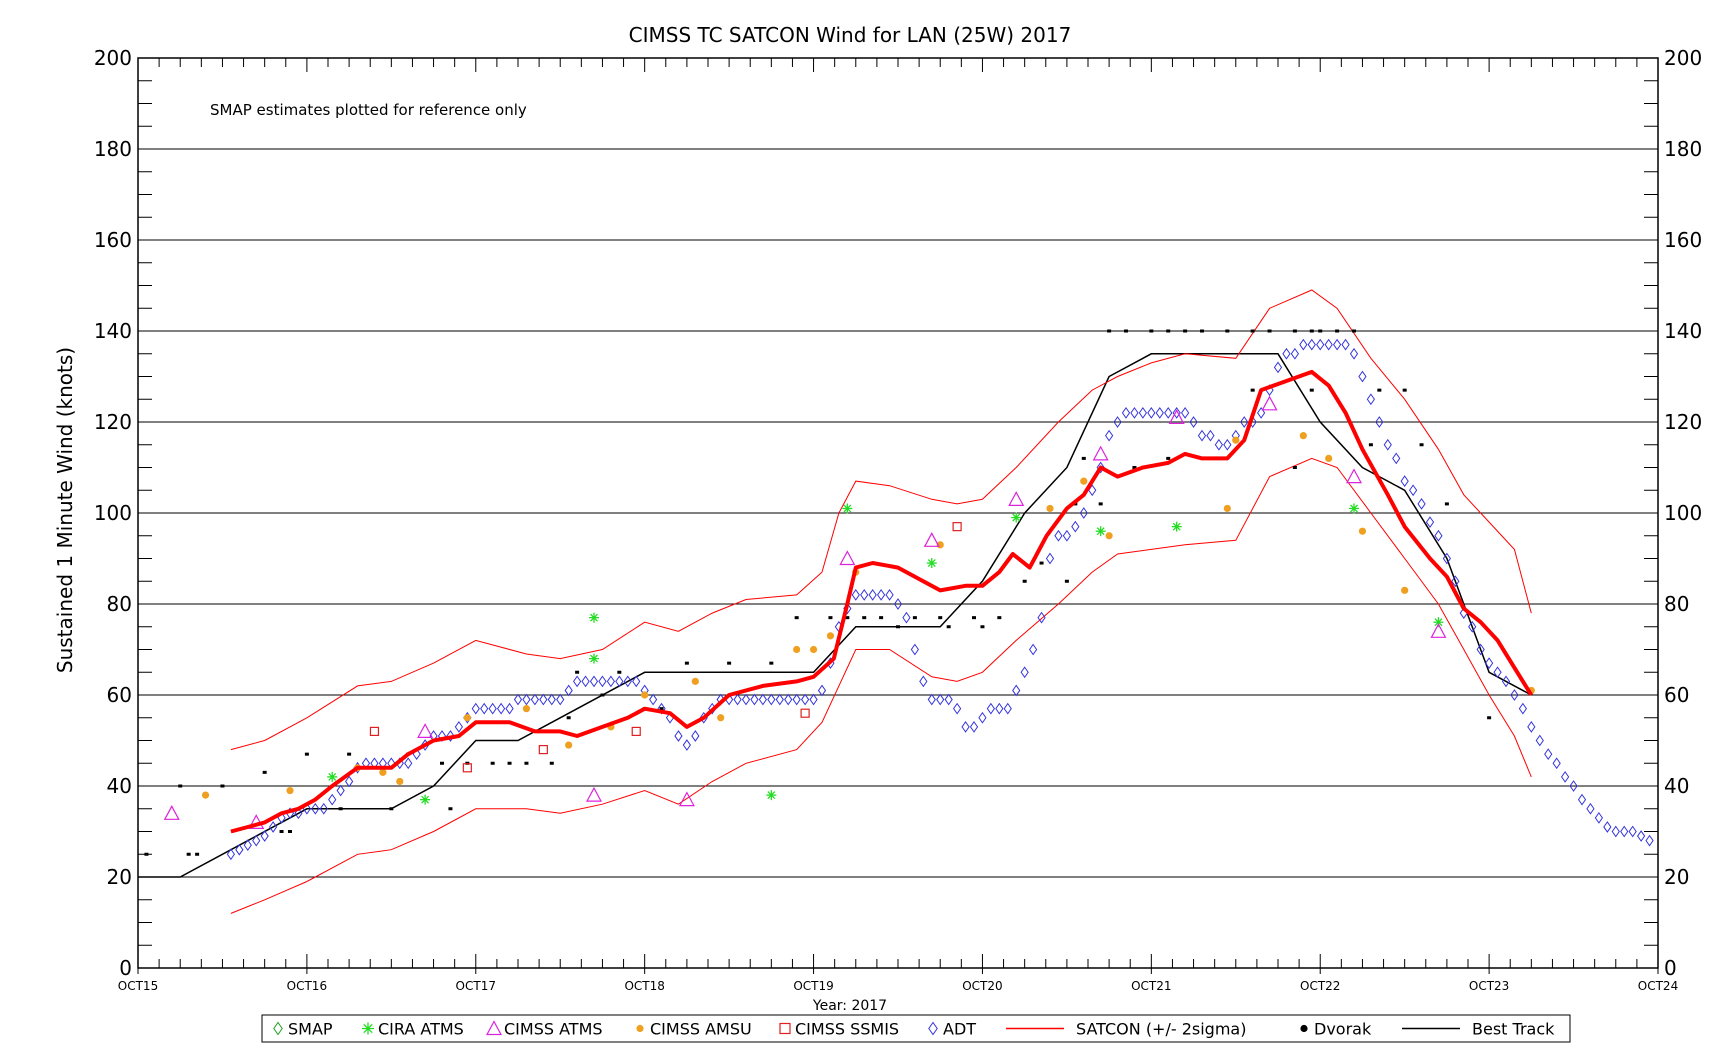 This screenshot has height=1050, width=1725. Describe the element at coordinates (849, 1006) in the screenshot. I see `x-axis-label: Year: 2017` at that location.